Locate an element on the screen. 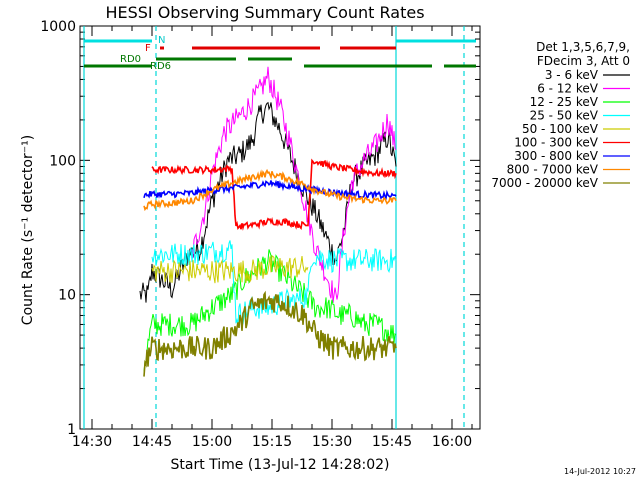 The width and height of the screenshot is (640, 480). chart-title: HESSI Observing Summary Count Rates is located at coordinates (264, 12).